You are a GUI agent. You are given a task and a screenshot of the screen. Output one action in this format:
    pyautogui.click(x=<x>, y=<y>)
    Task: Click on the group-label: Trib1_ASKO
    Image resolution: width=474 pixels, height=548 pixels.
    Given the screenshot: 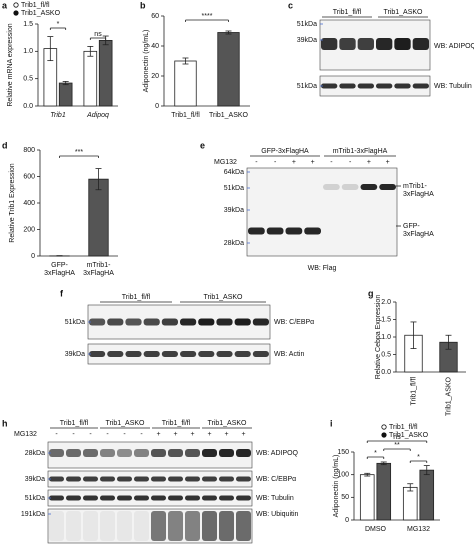 What is the action you would take?
    pyautogui.click(x=227, y=423)
    